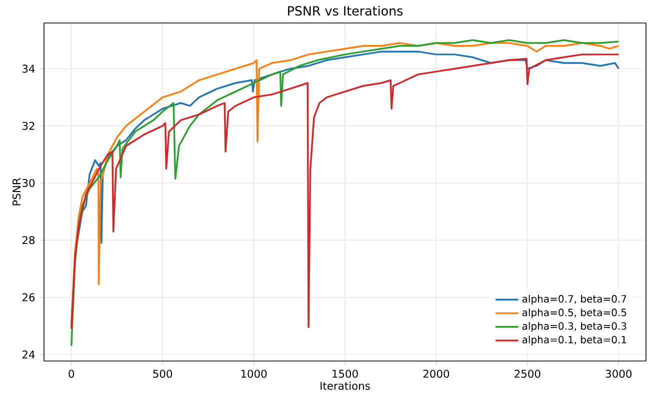 The height and width of the screenshot is (401, 654). I want to click on x-axis-title: Iterations, so click(345, 386).